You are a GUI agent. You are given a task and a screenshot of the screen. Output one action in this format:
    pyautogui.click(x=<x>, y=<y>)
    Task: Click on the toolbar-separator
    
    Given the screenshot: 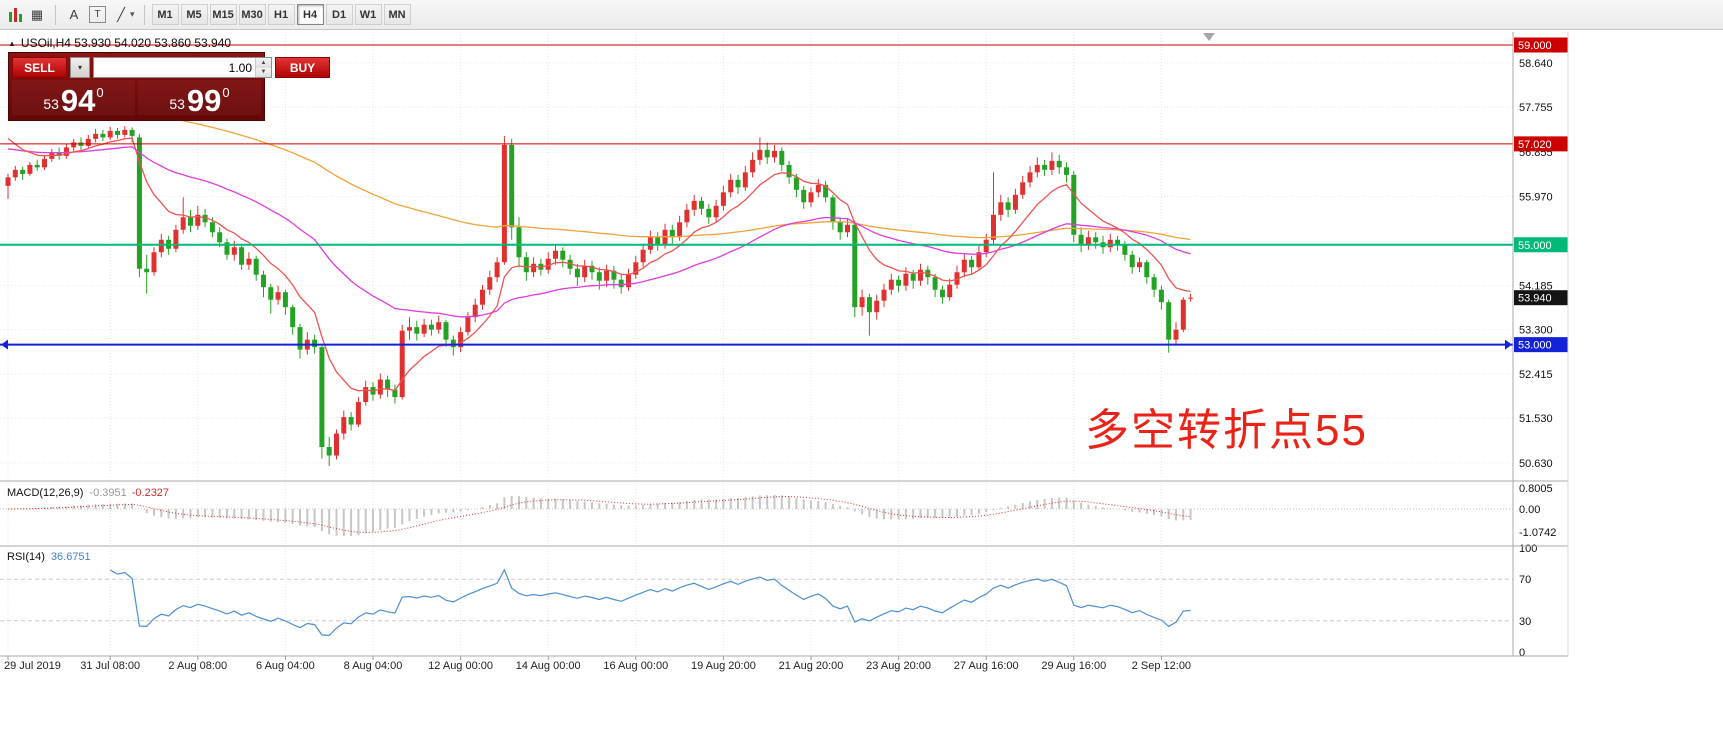 What is the action you would take?
    pyautogui.click(x=144, y=14)
    